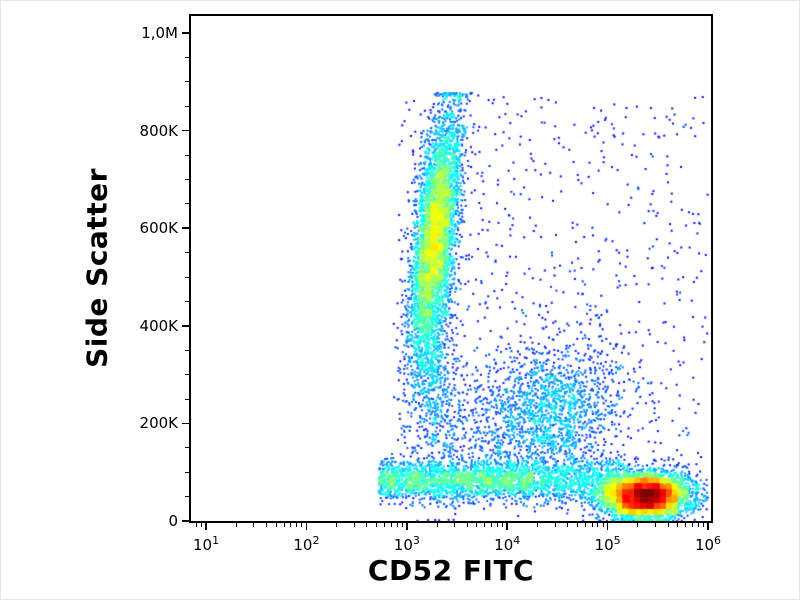 The width and height of the screenshot is (800, 600). Describe the element at coordinates (173, 521) in the screenshot. I see `y-tick-label: 0` at that location.